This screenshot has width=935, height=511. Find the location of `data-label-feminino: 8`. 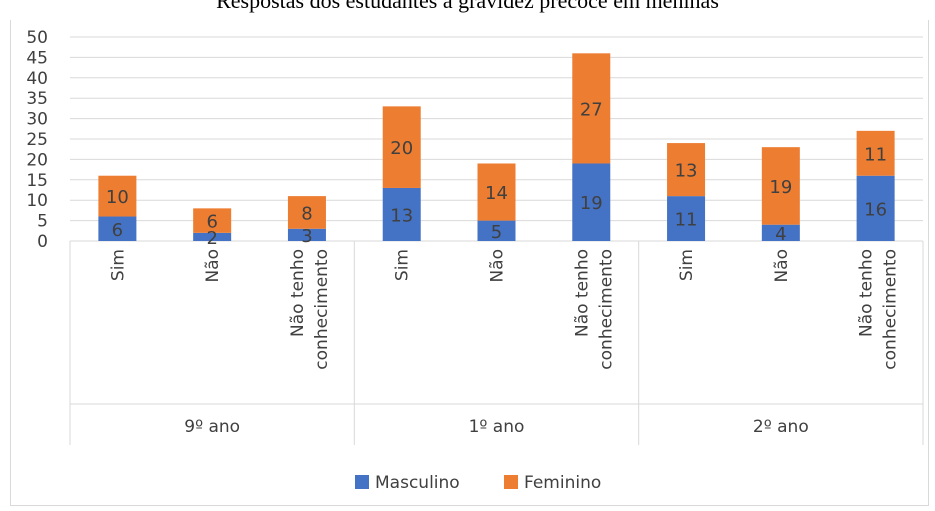

data-label-feminino: 8 is located at coordinates (306, 213).